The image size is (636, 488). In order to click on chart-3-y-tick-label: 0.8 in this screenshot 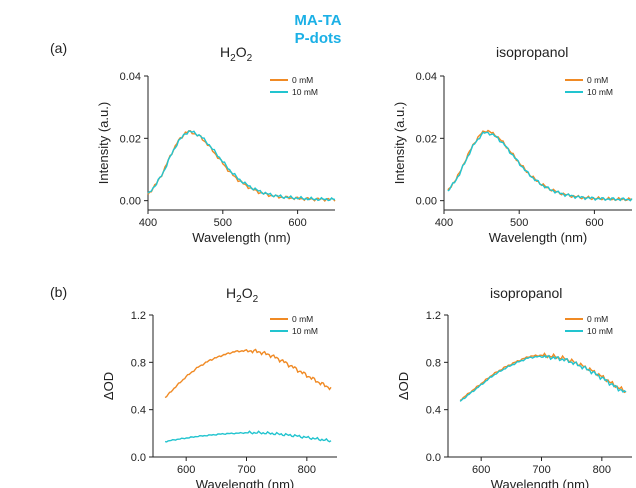, I will do `click(138, 363)`.